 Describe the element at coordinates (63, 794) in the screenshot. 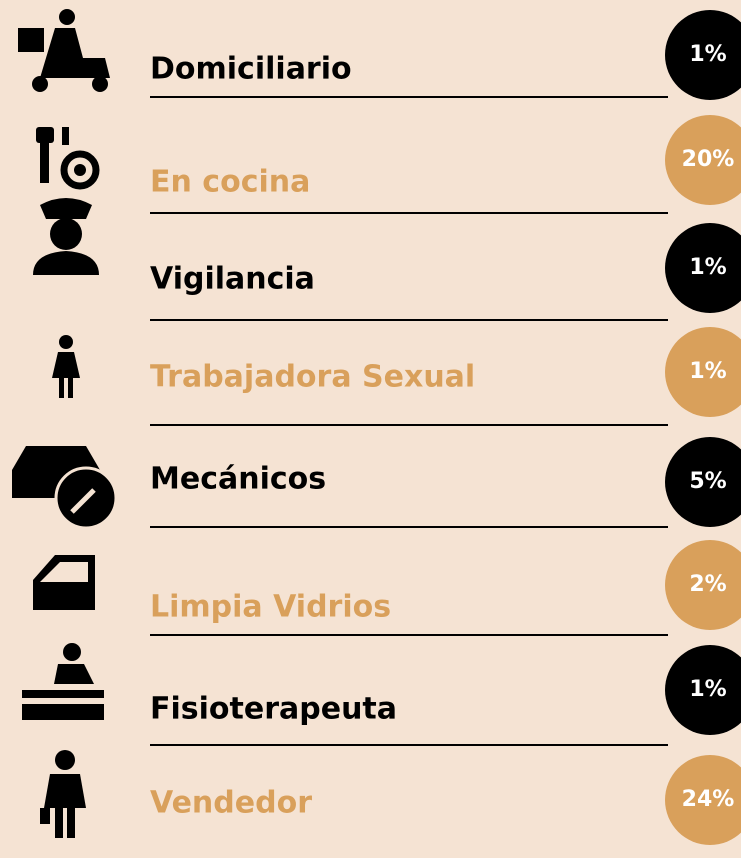

I see `seller-icon` at that location.